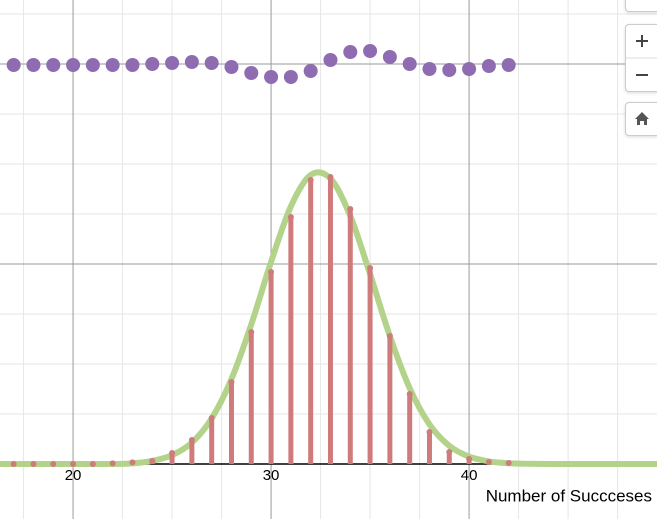 The width and height of the screenshot is (657, 519). I want to click on settings-button, so click(641, 6).